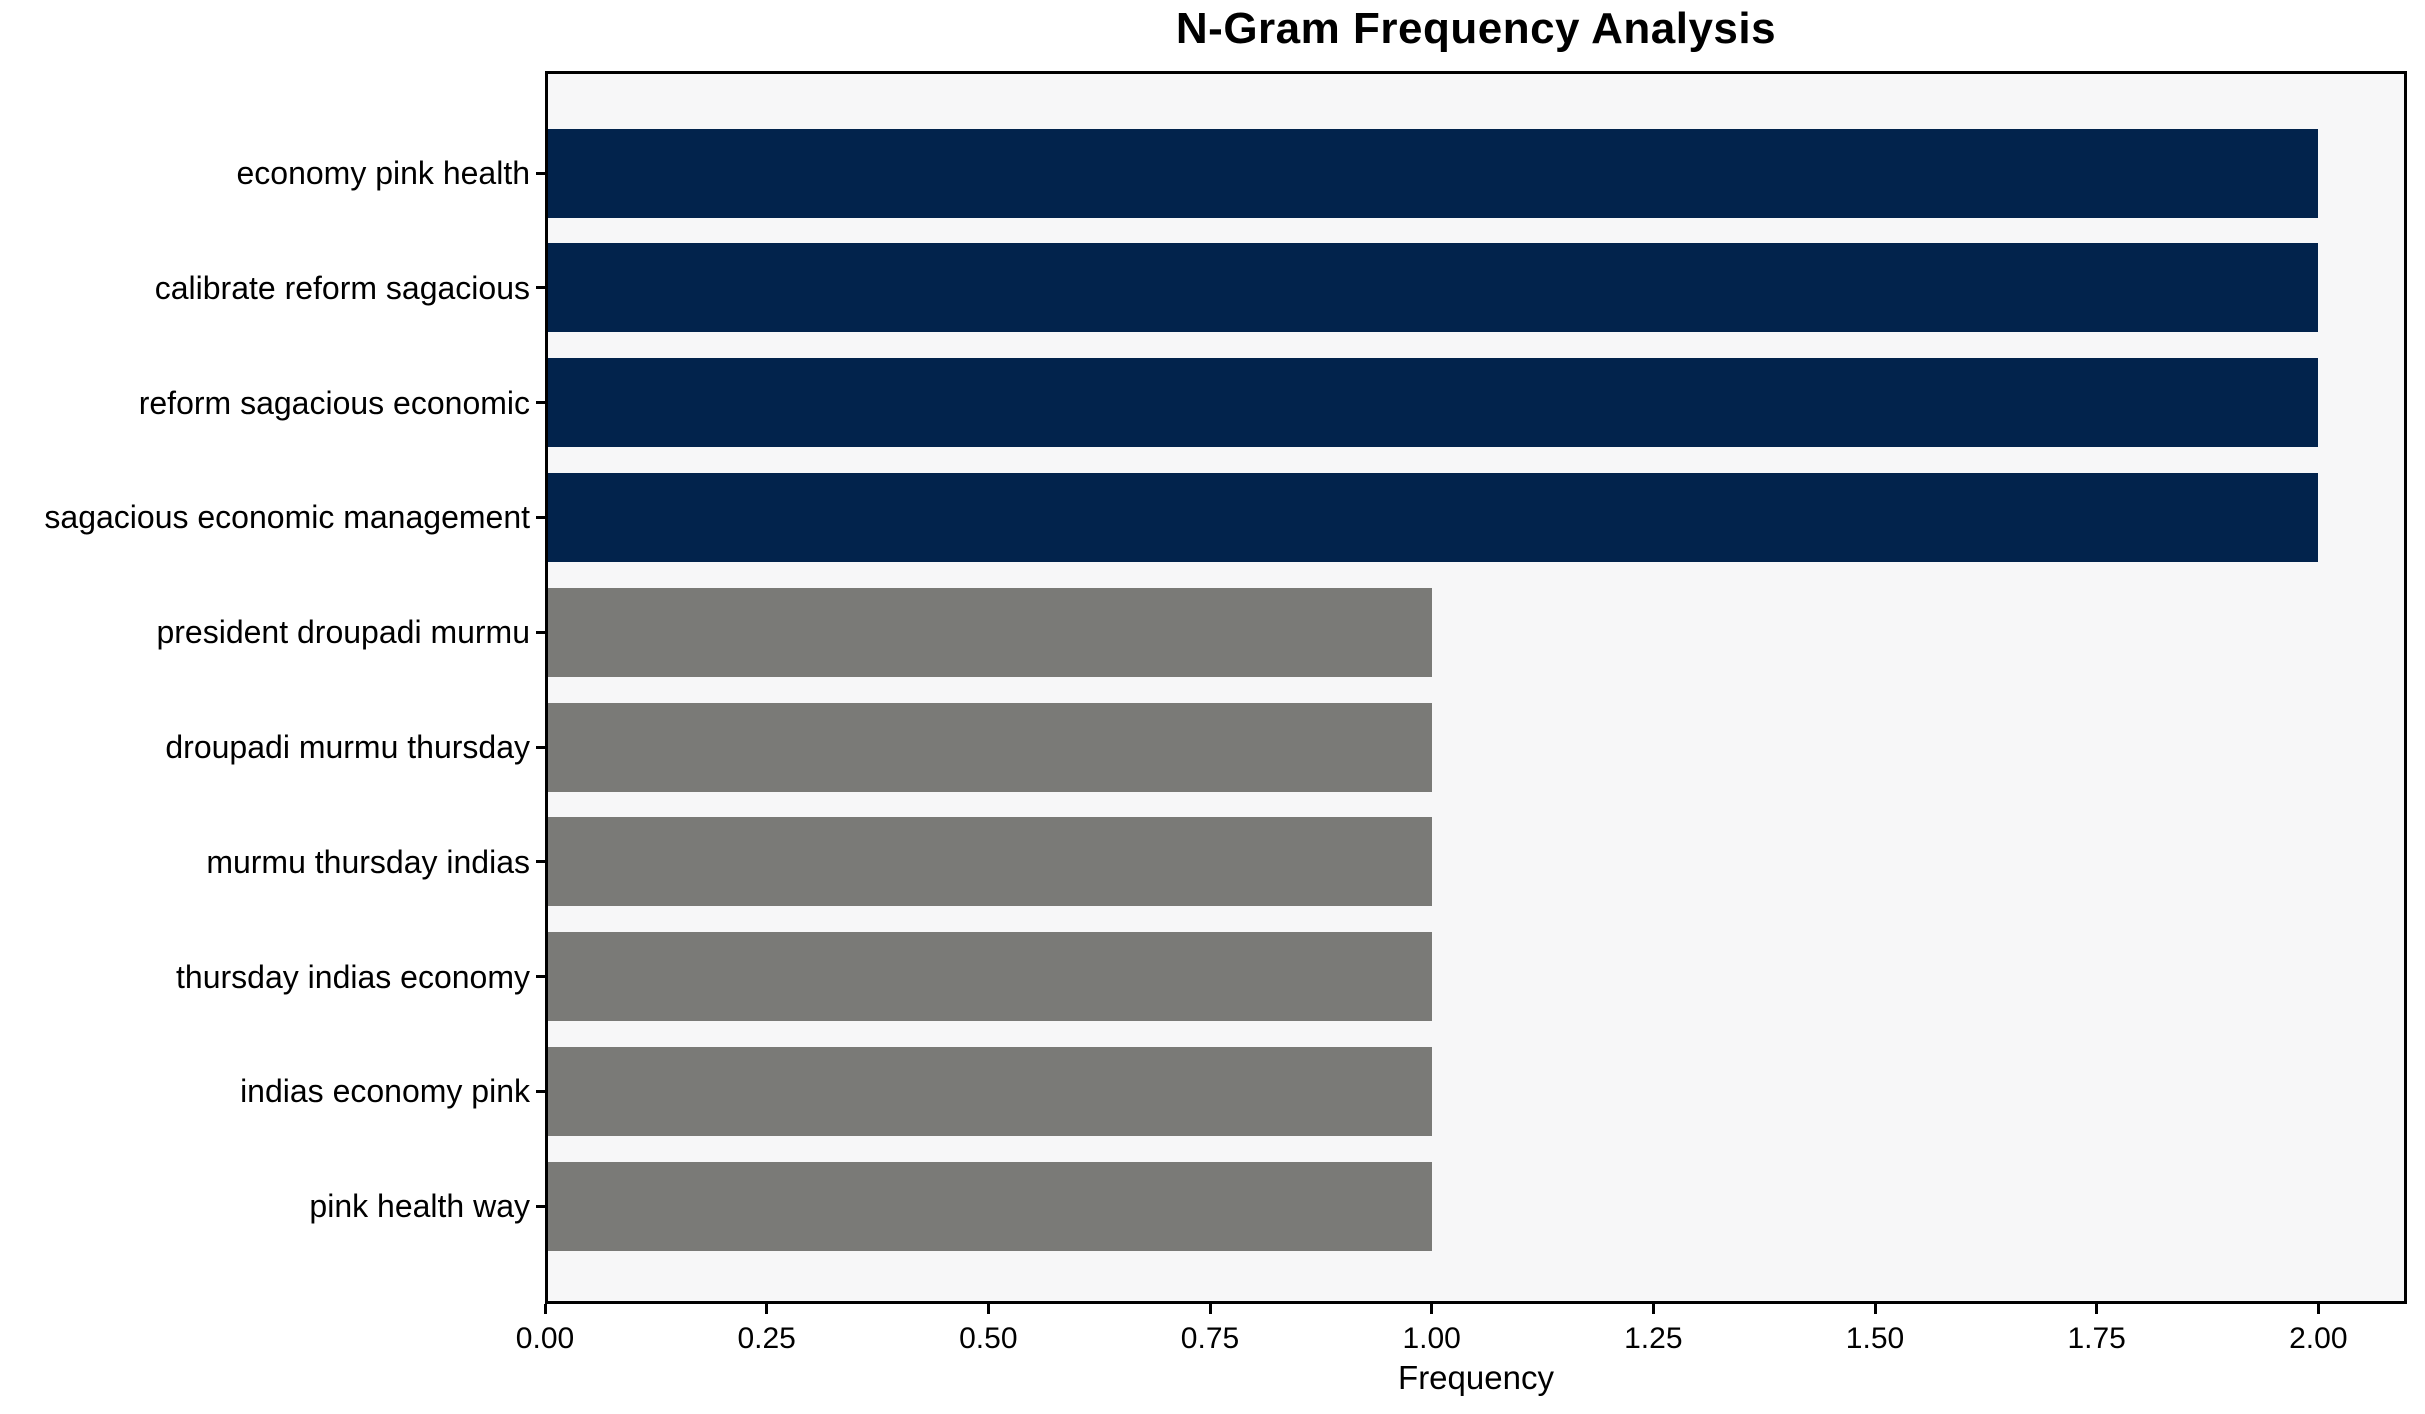  Describe the element at coordinates (1476, 1377) in the screenshot. I see `x-axis-label: Frequency` at that location.